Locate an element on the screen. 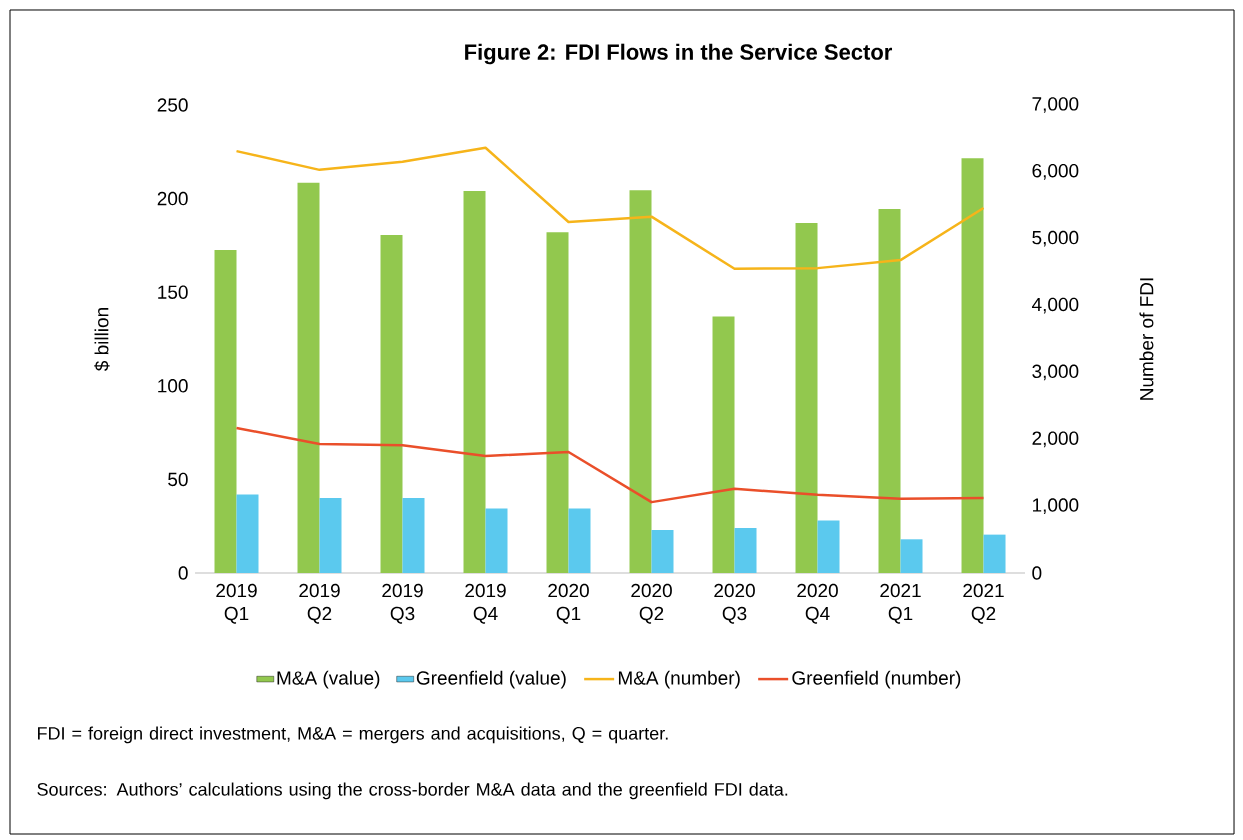  x-tick-label: 2019 Q4 is located at coordinates (485, 603).